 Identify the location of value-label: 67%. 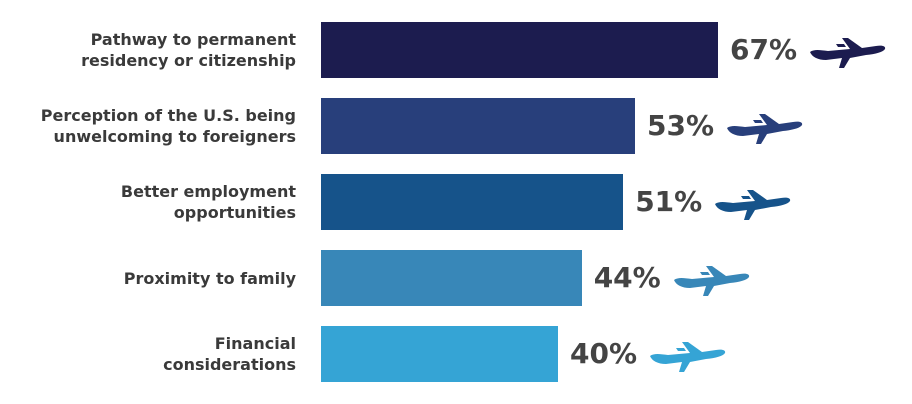
(764, 49).